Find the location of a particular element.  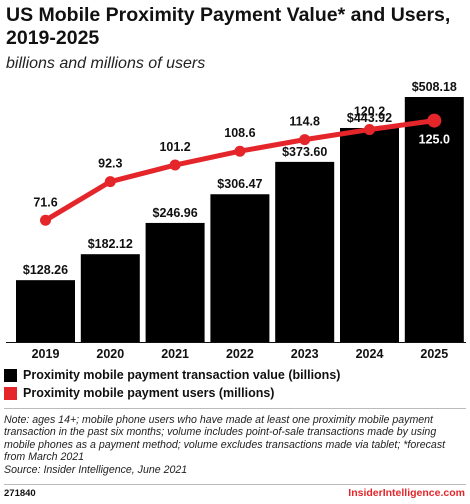

x-tick-2021: 2021 is located at coordinates (175, 354).